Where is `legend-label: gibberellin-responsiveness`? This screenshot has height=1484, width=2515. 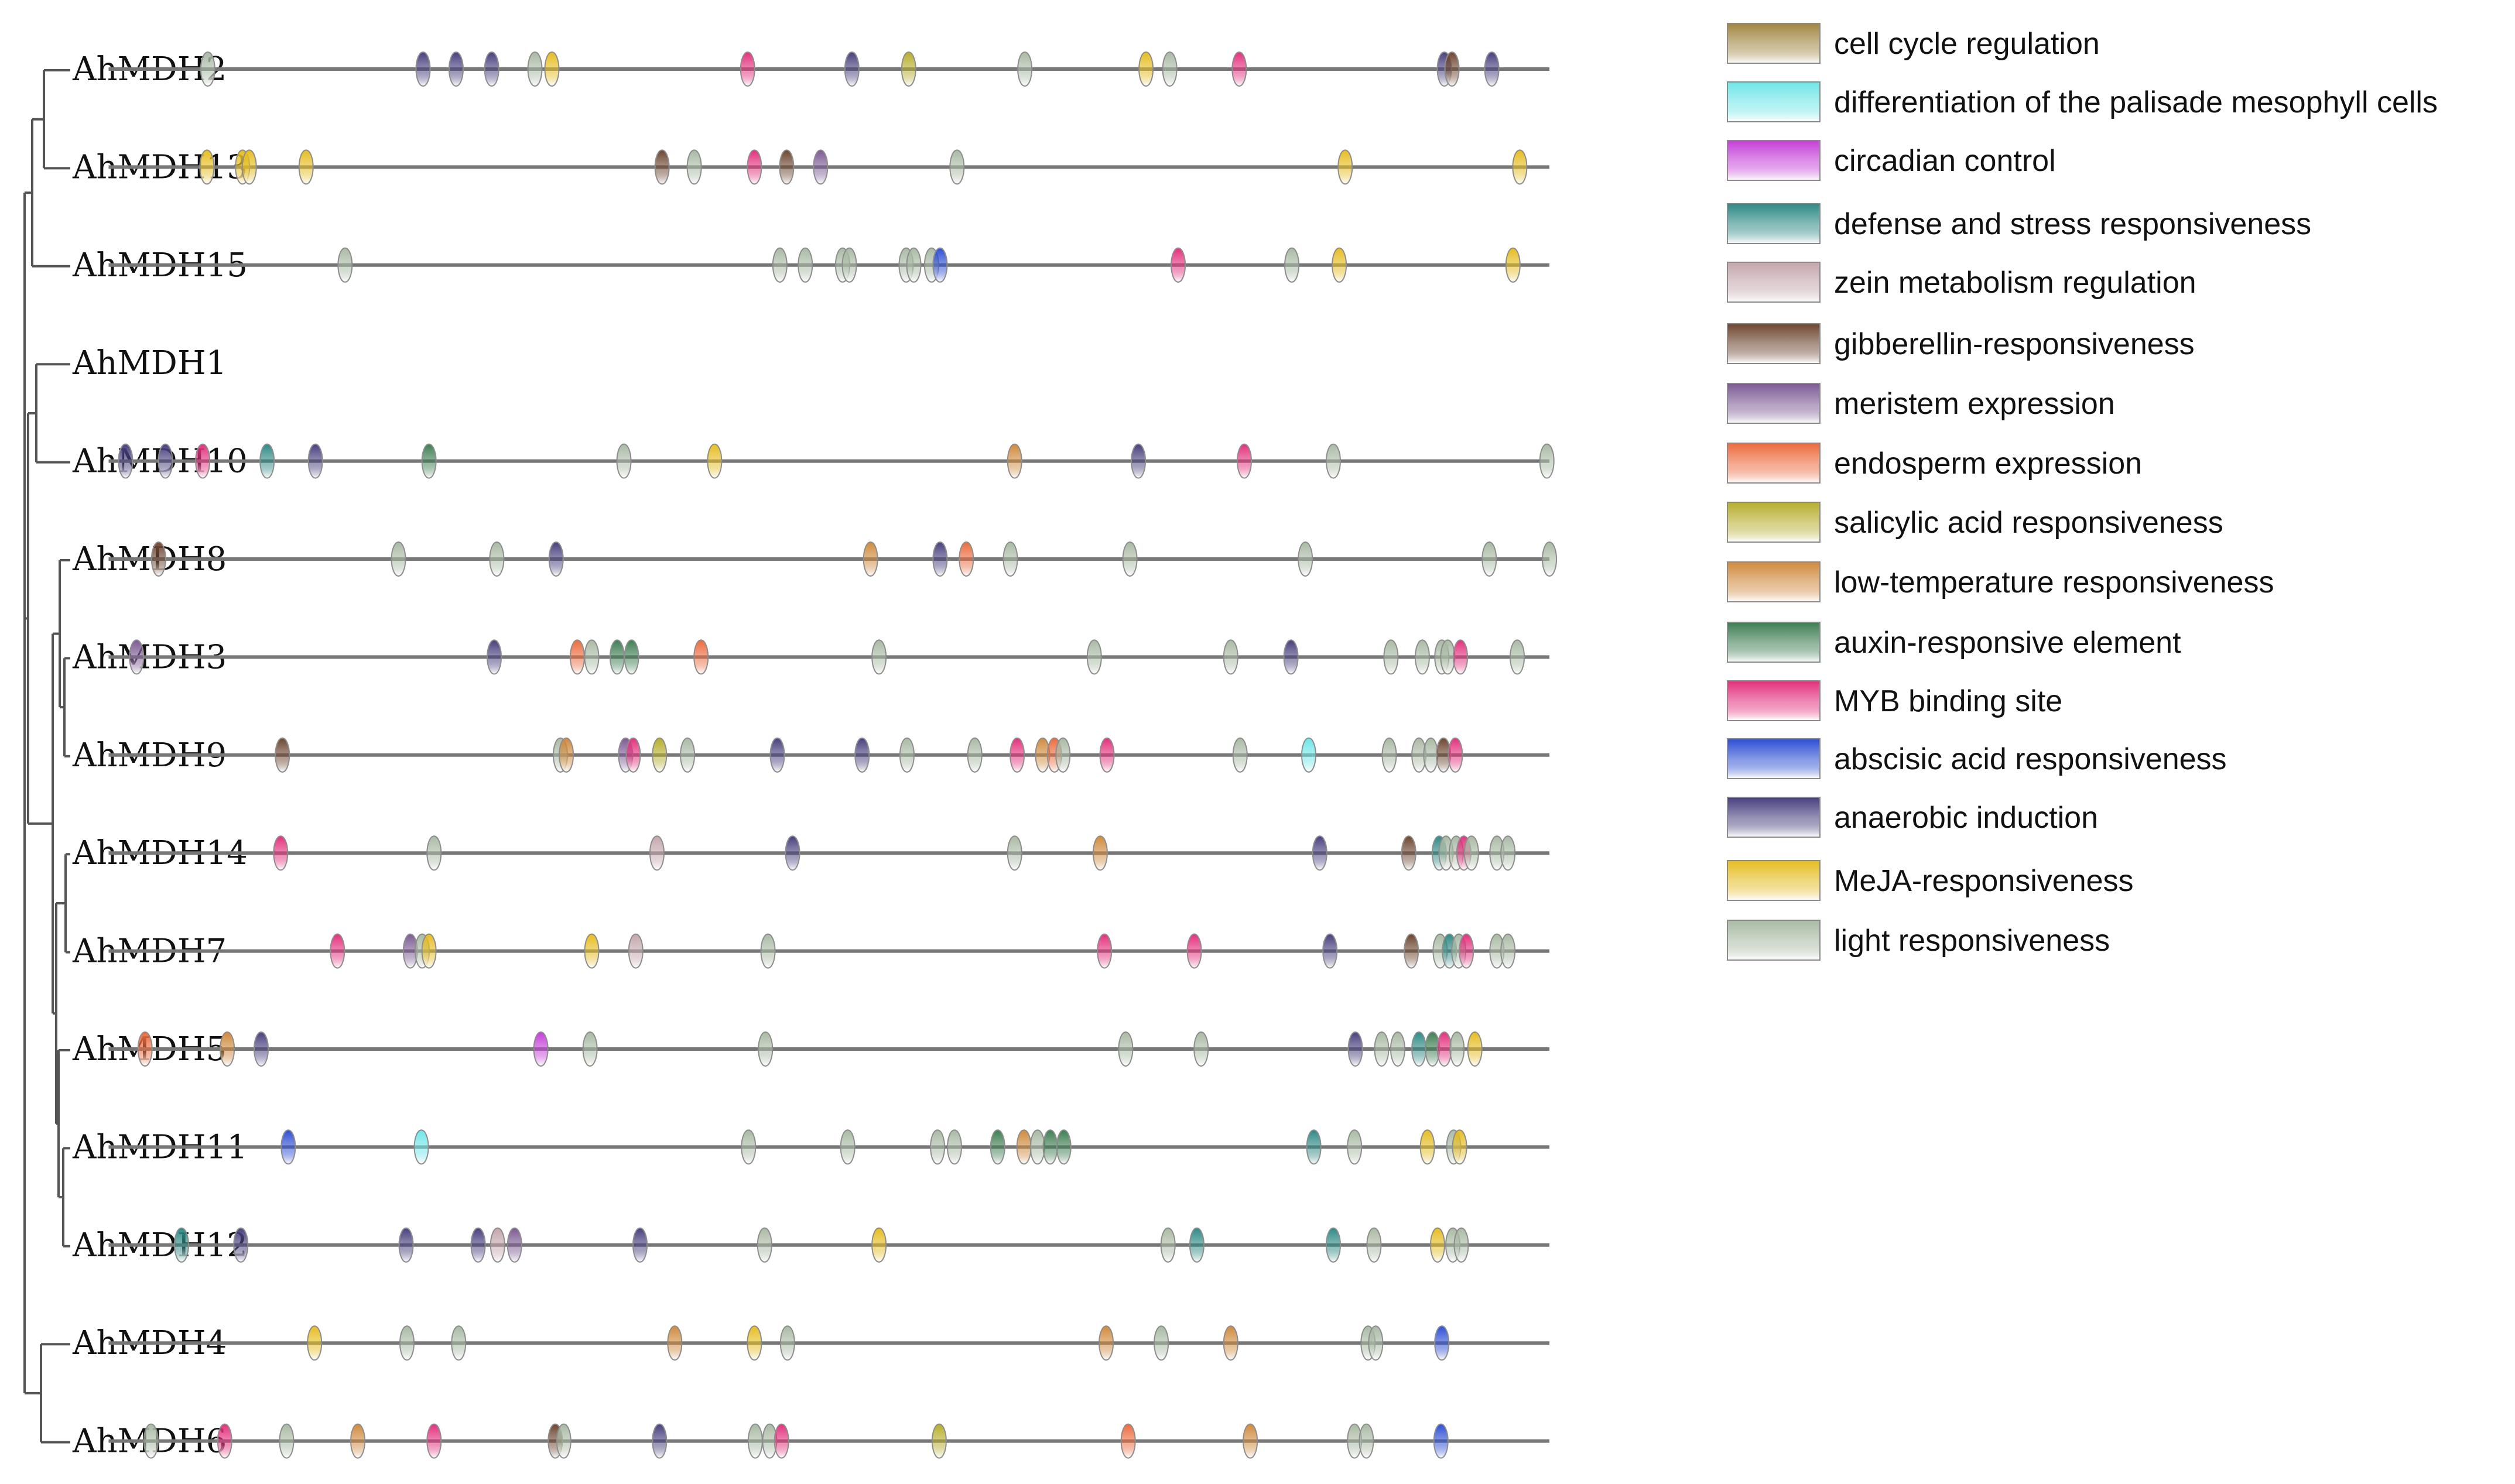
legend-label: gibberellin-responsiveness is located at coordinates (2014, 344).